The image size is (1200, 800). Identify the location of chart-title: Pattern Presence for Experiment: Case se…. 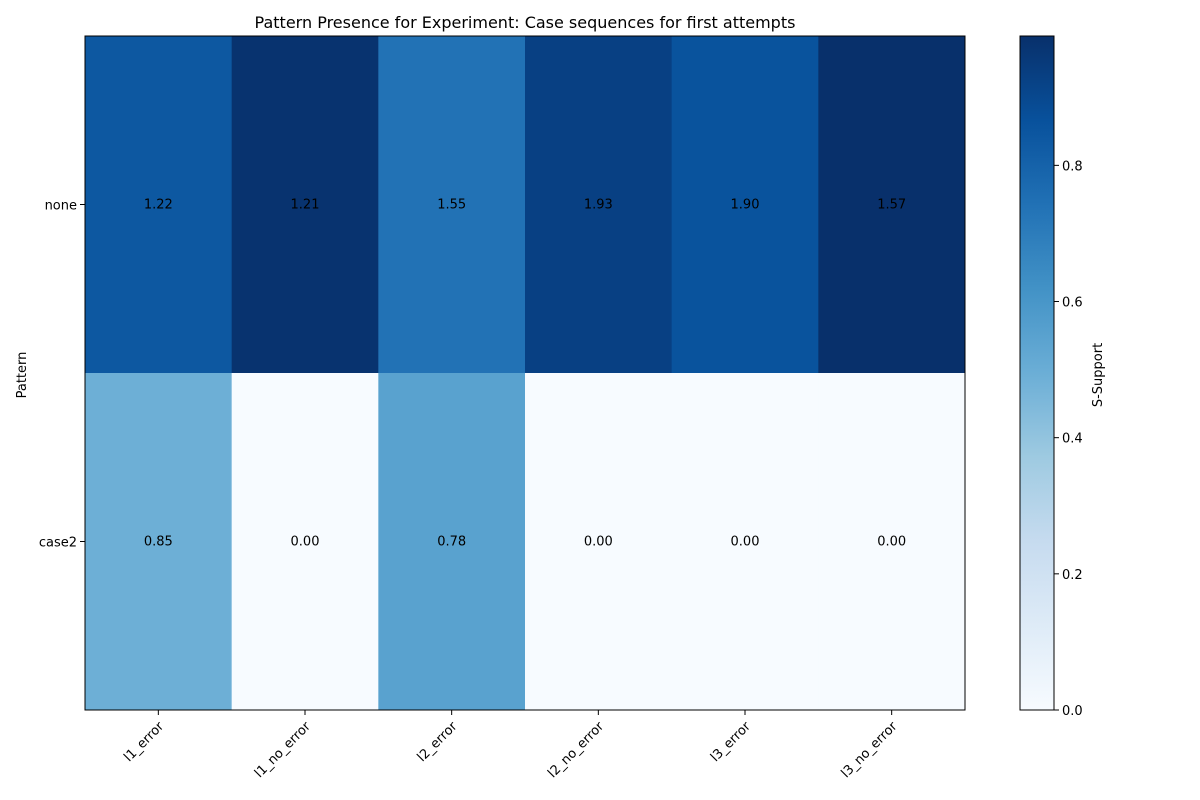
(525, 22).